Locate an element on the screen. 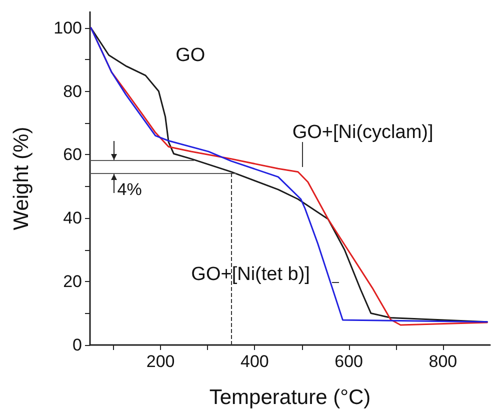  x-tick-label: 800 is located at coordinates (443, 361).